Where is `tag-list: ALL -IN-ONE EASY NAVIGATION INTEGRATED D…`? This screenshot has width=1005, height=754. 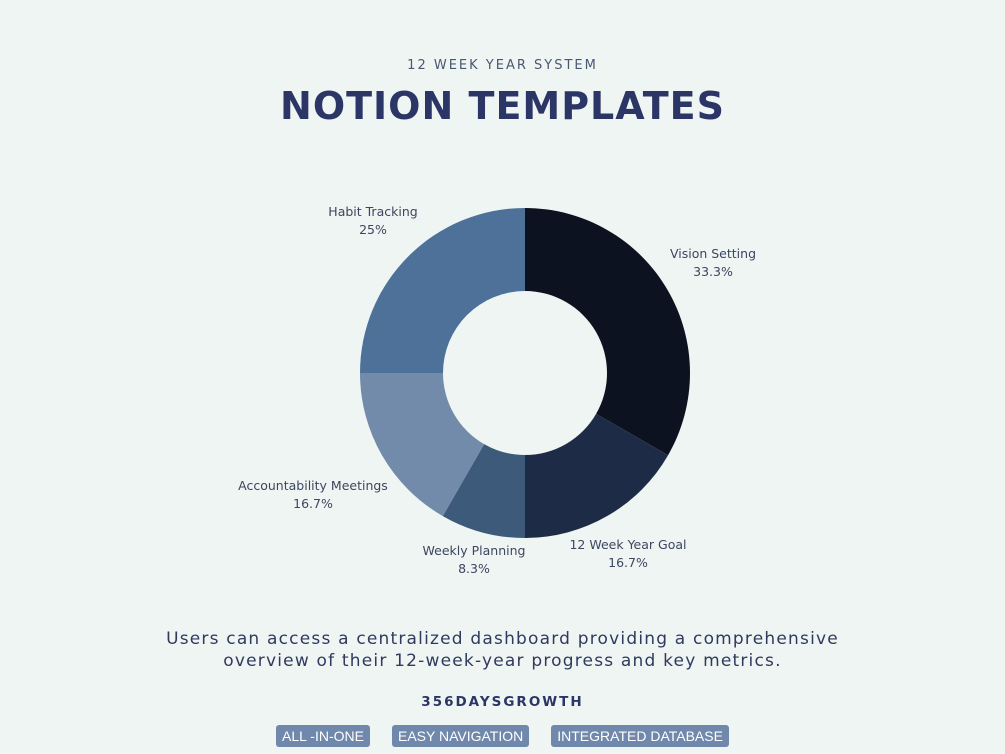 tag-list: ALL -IN-ONE EASY NAVIGATION INTEGRATED D… is located at coordinates (502, 736).